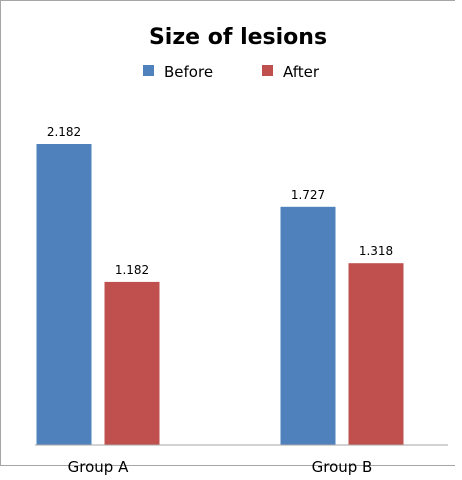 The width and height of the screenshot is (462, 480). What do you see at coordinates (301, 72) in the screenshot?
I see `legend-label-after: After` at bounding box center [301, 72].